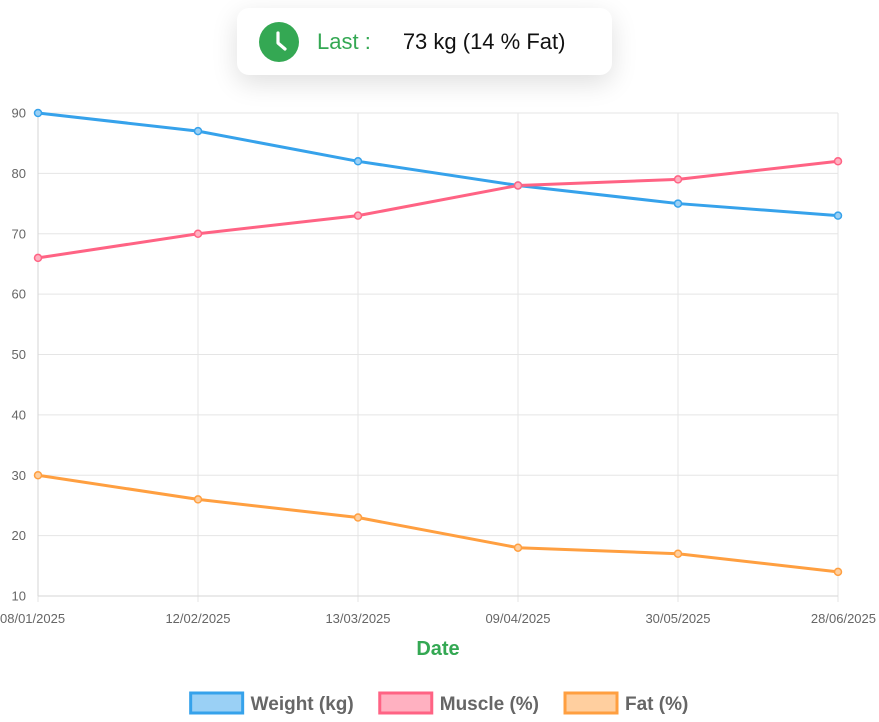  Describe the element at coordinates (19, 596) in the screenshot. I see `y-tick-label: 10` at that location.